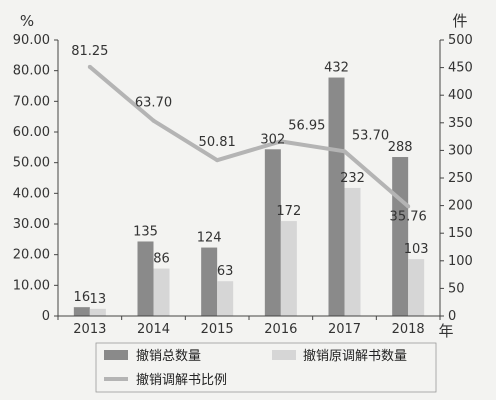 The image size is (496, 400). I want to click on label-total-2013: 16, so click(82, 297).